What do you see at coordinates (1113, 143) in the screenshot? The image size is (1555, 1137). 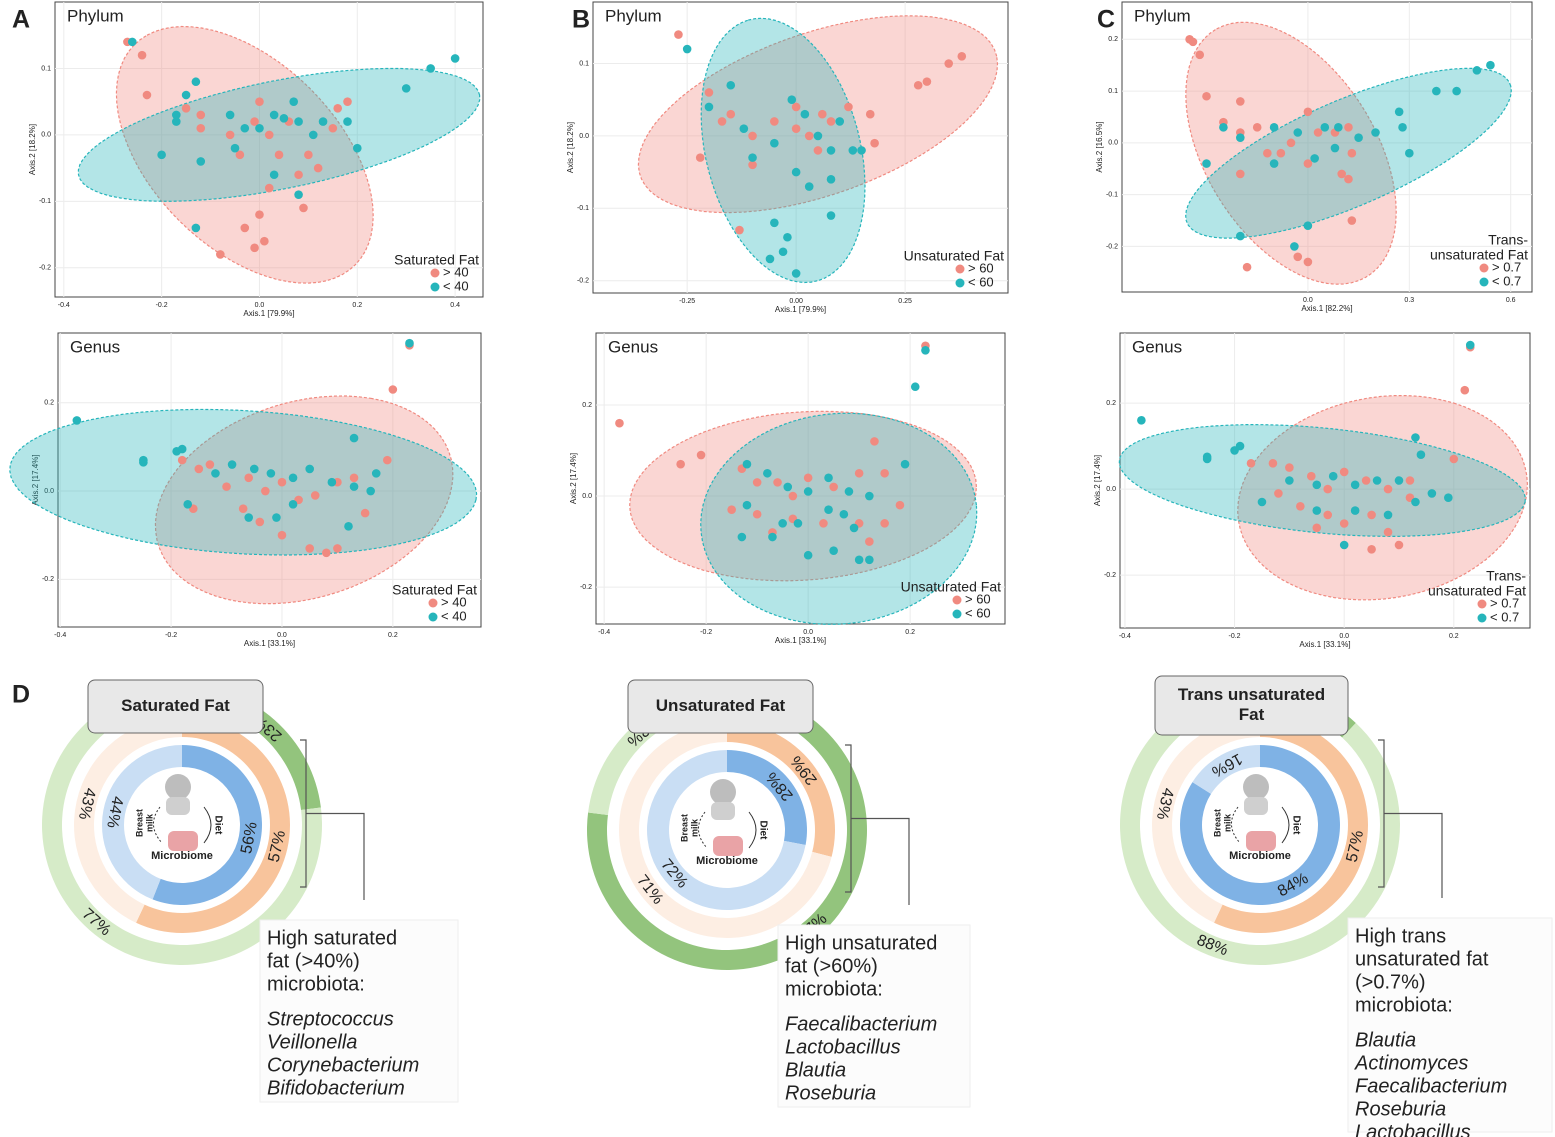 I see `y-tick-label: 0.0` at bounding box center [1113, 143].